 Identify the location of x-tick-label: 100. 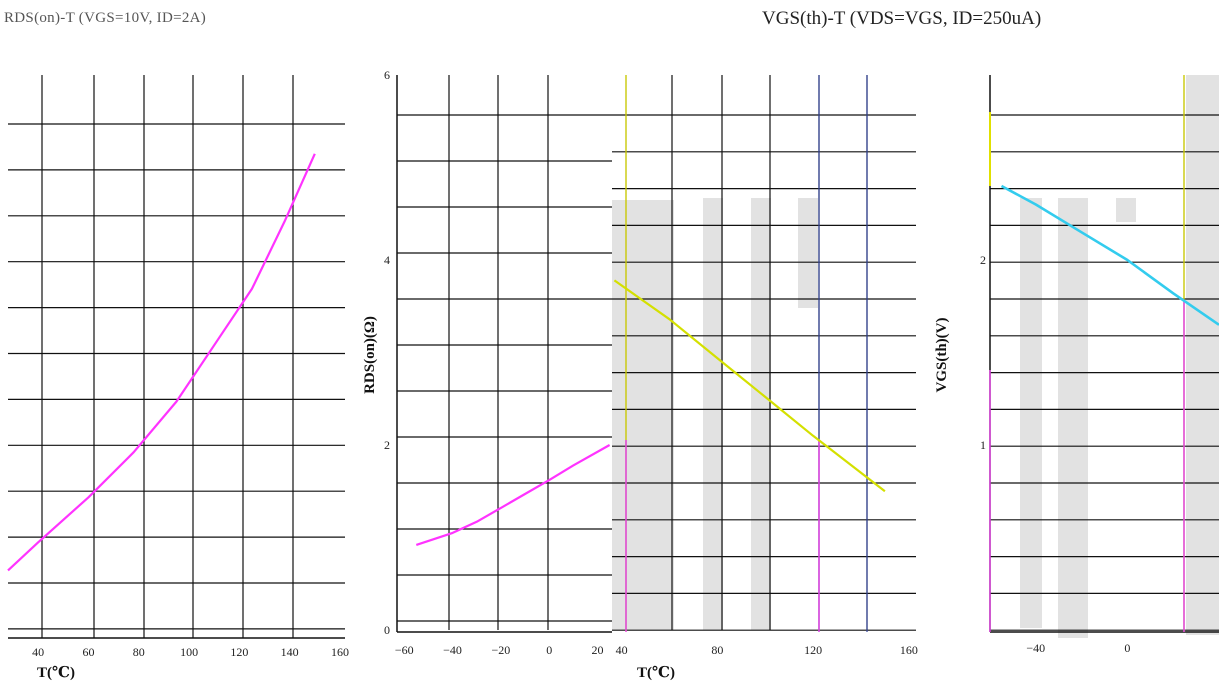
(189, 652).